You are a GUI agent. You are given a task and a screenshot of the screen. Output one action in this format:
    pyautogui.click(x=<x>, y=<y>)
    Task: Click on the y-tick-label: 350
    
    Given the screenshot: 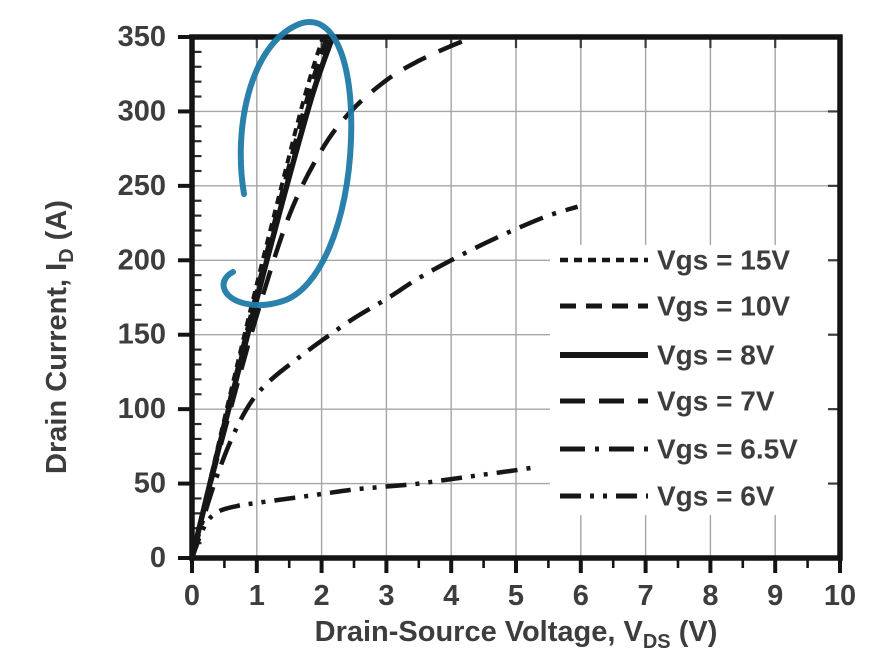 What is the action you would take?
    pyautogui.click(x=142, y=37)
    